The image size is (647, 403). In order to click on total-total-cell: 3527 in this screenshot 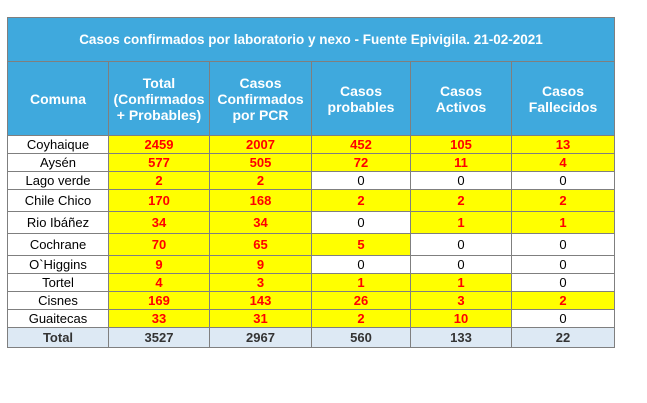, I will do `click(159, 337)`.